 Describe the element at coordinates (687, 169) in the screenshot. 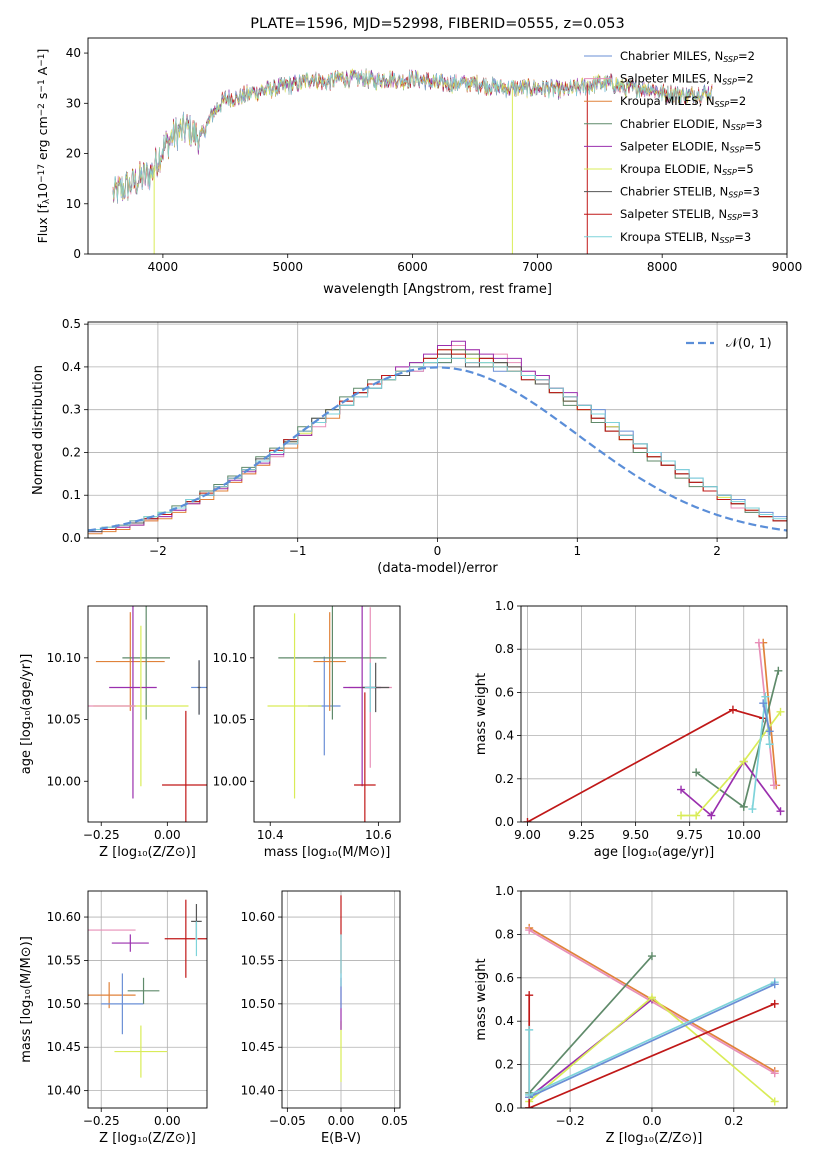

I see `legend-label: Kroupa ELODIE, NSSP=5` at that location.